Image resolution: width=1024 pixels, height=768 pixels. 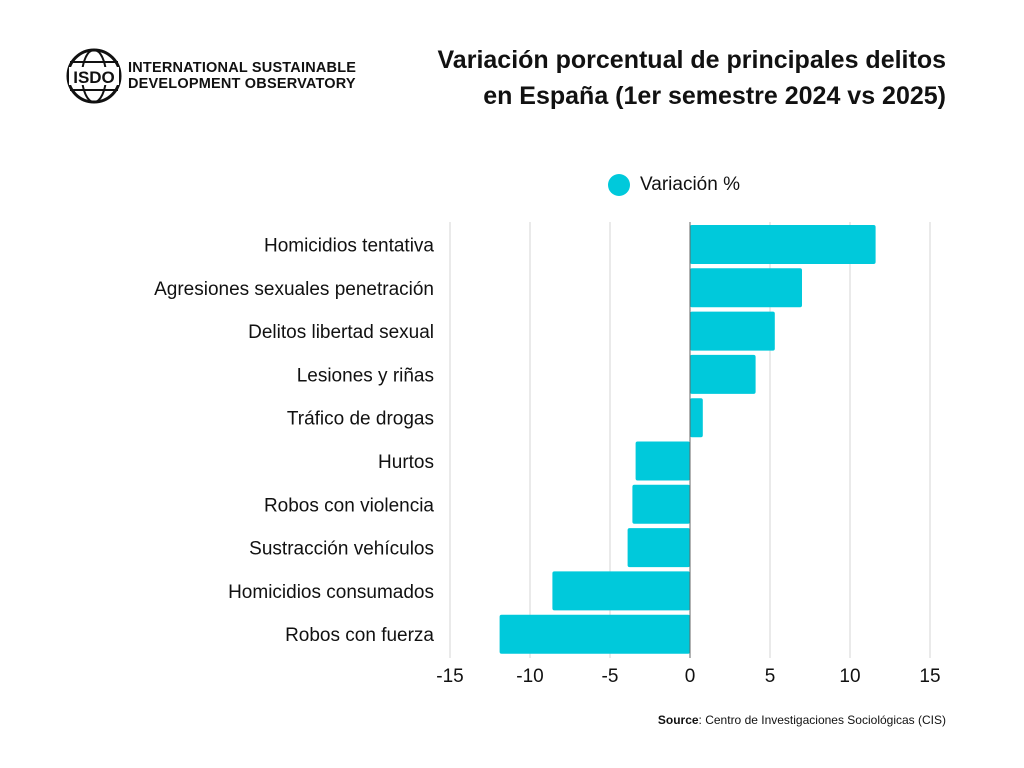 I want to click on category-label: Agresiones sexuales penetración, so click(x=294, y=289).